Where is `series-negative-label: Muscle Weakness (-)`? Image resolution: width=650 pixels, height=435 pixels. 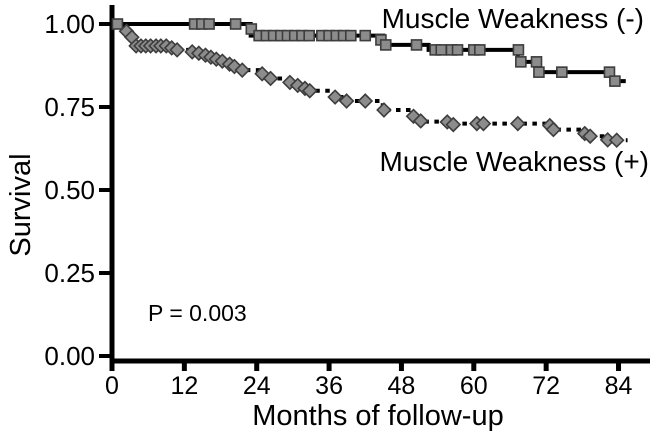
series-negative-label: Muscle Weakness (-) is located at coordinates (513, 18).